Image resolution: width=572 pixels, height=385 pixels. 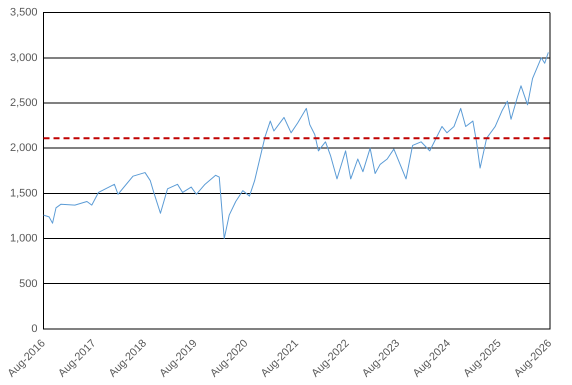 I want to click on y-tick-label: 2,000, so click(x=24, y=148).